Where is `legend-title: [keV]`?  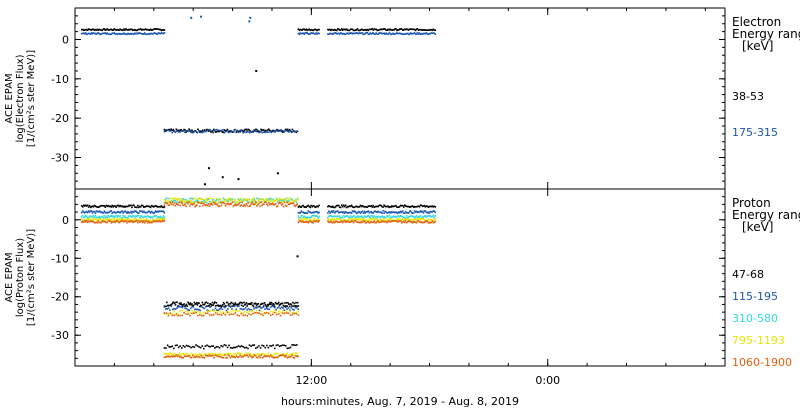
legend-title: [keV] is located at coordinates (757, 46).